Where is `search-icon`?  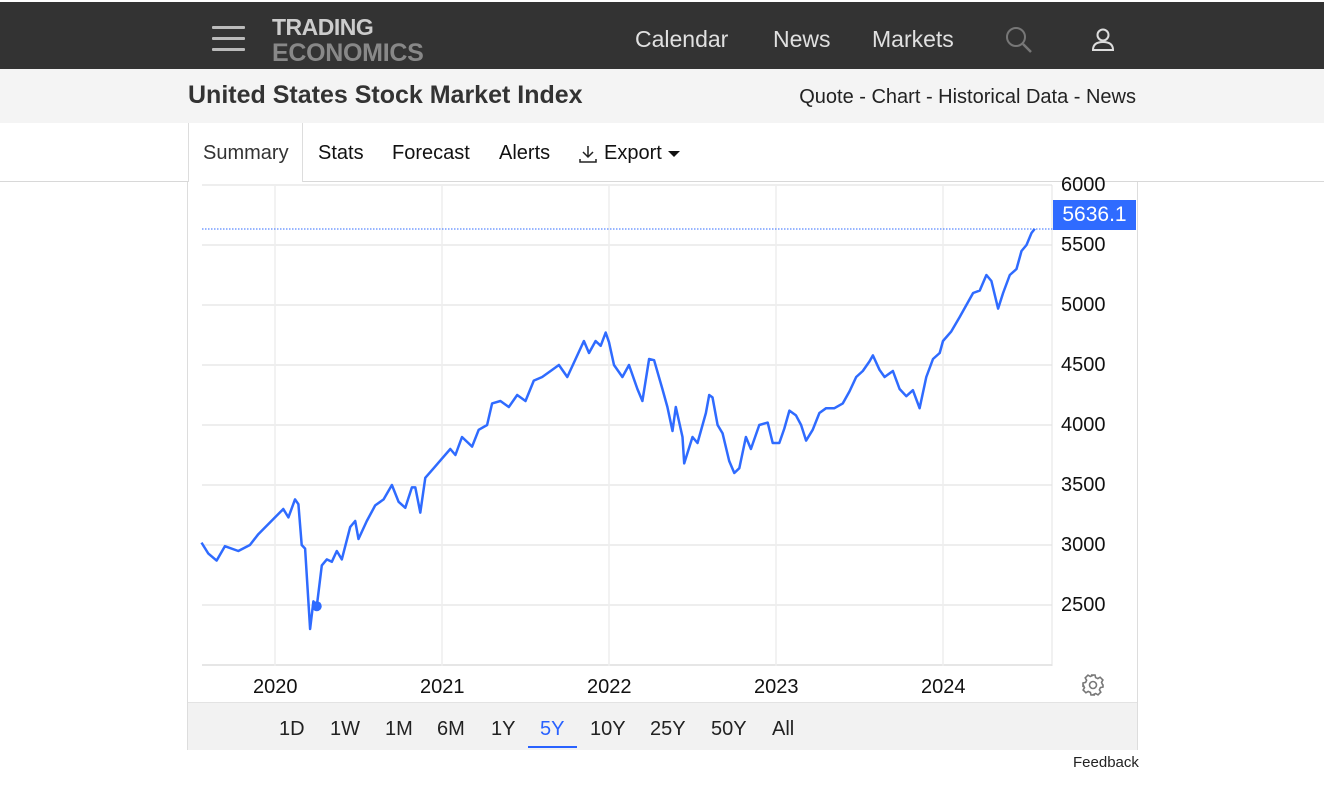 search-icon is located at coordinates (1019, 40).